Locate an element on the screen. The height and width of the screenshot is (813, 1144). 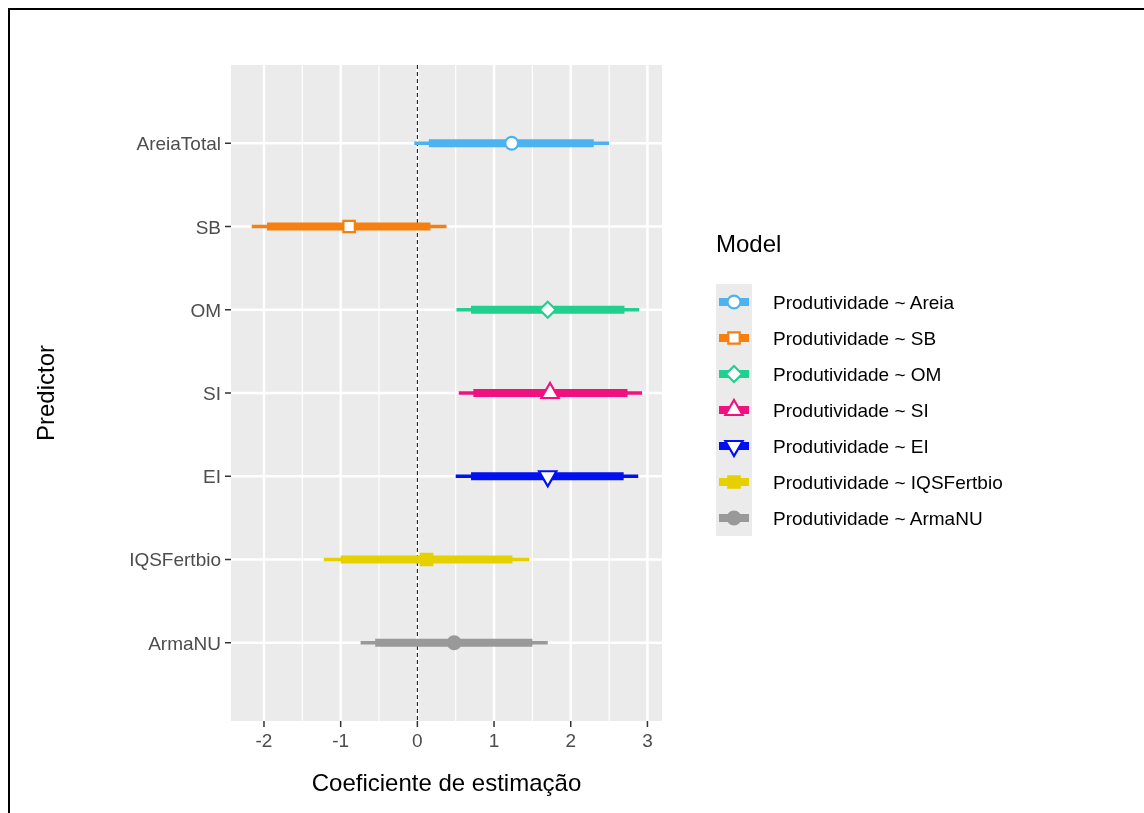
x-tick-label: 3 is located at coordinates (647, 740).